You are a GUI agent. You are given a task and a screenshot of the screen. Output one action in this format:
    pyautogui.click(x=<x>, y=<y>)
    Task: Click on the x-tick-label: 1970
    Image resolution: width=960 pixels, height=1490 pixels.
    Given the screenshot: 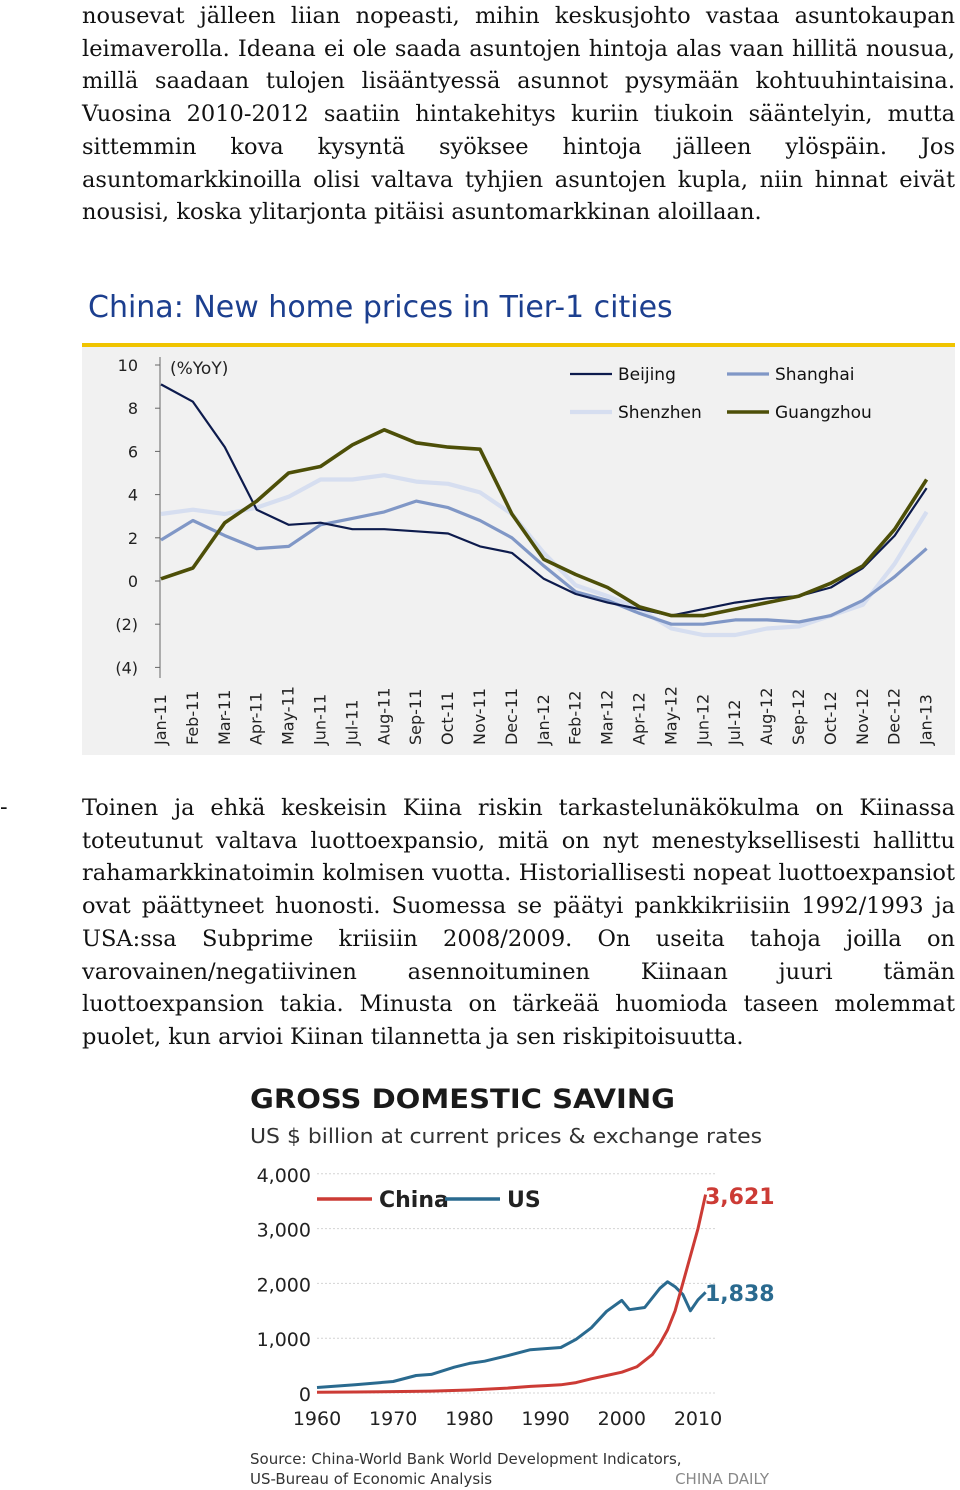 What is the action you would take?
    pyautogui.click(x=393, y=1419)
    